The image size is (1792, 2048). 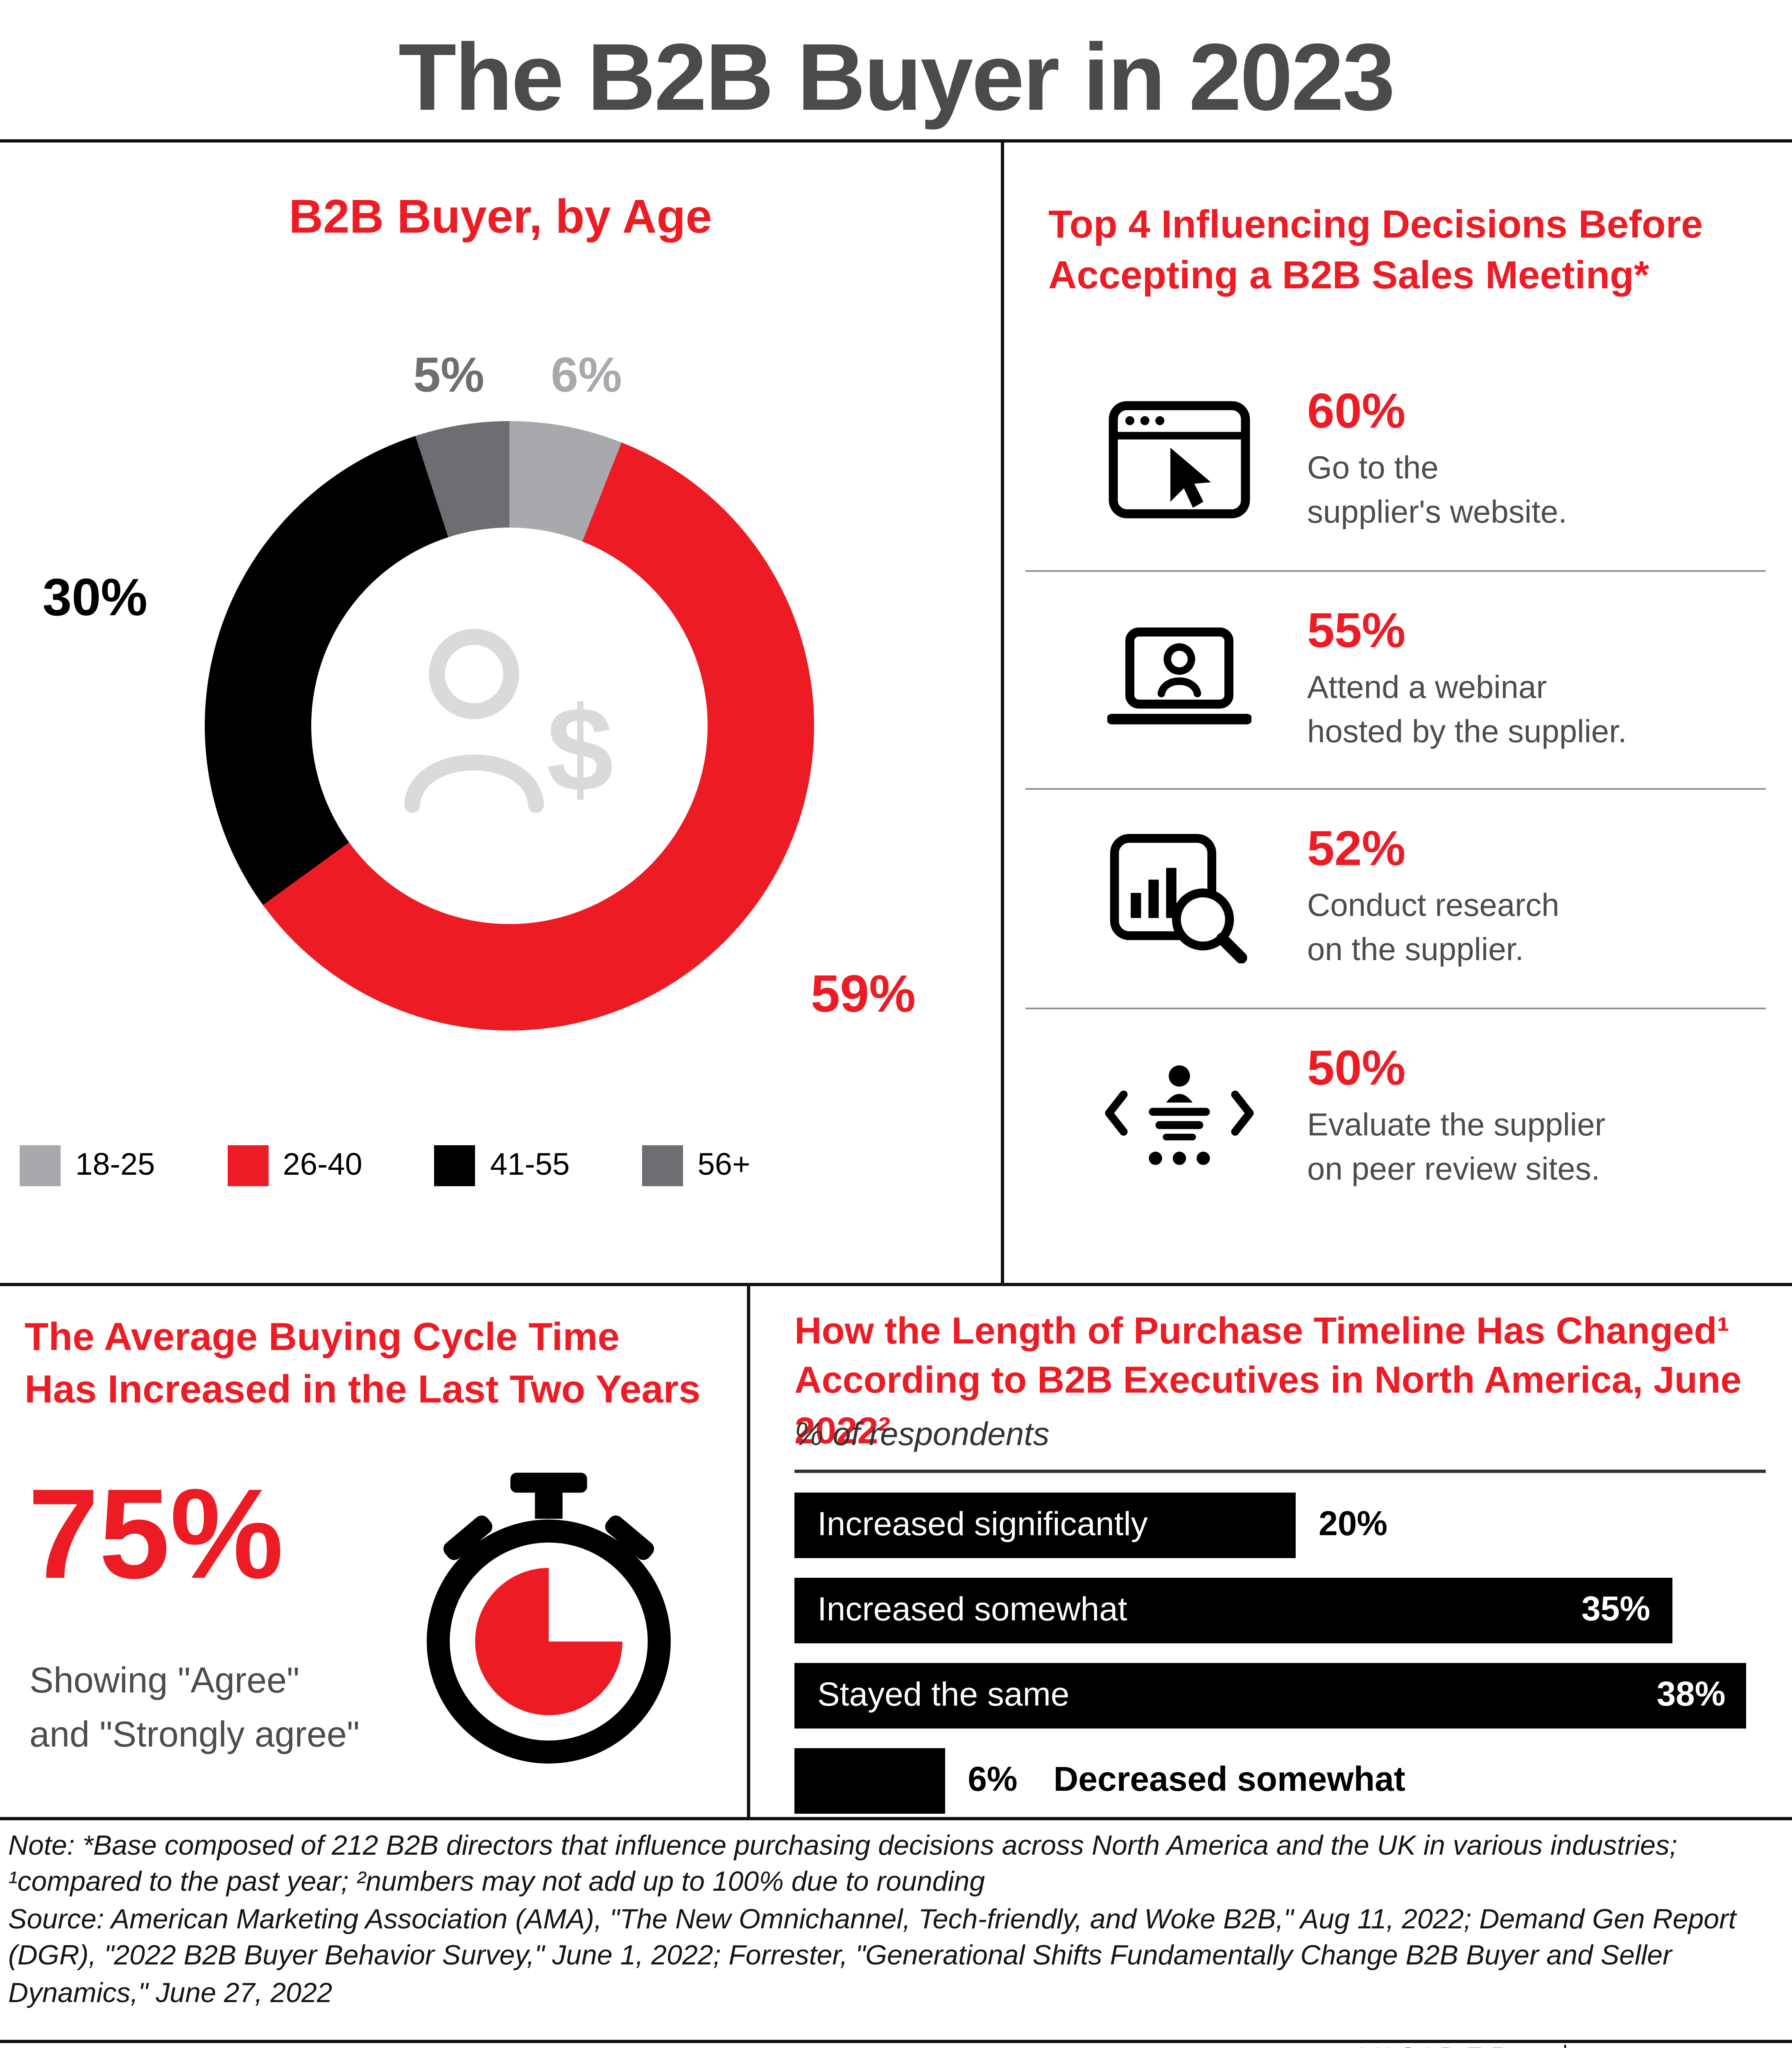 What do you see at coordinates (1280, 1471) in the screenshot?
I see `timeline-divider` at bounding box center [1280, 1471].